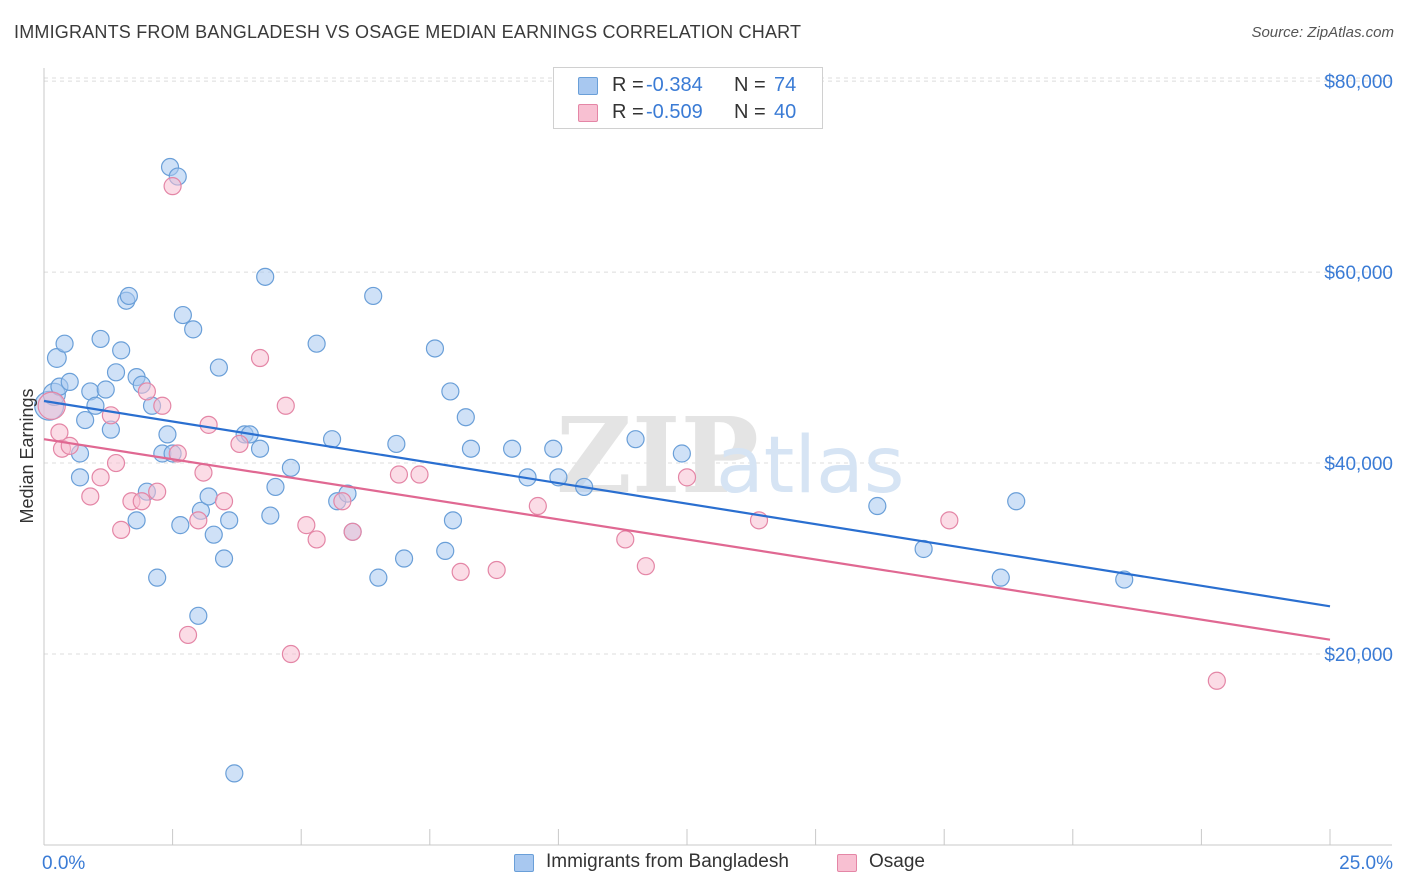 This screenshot has width=1406, height=892. I want to click on y-tick-label-3: $80,000, so click(1358, 82).